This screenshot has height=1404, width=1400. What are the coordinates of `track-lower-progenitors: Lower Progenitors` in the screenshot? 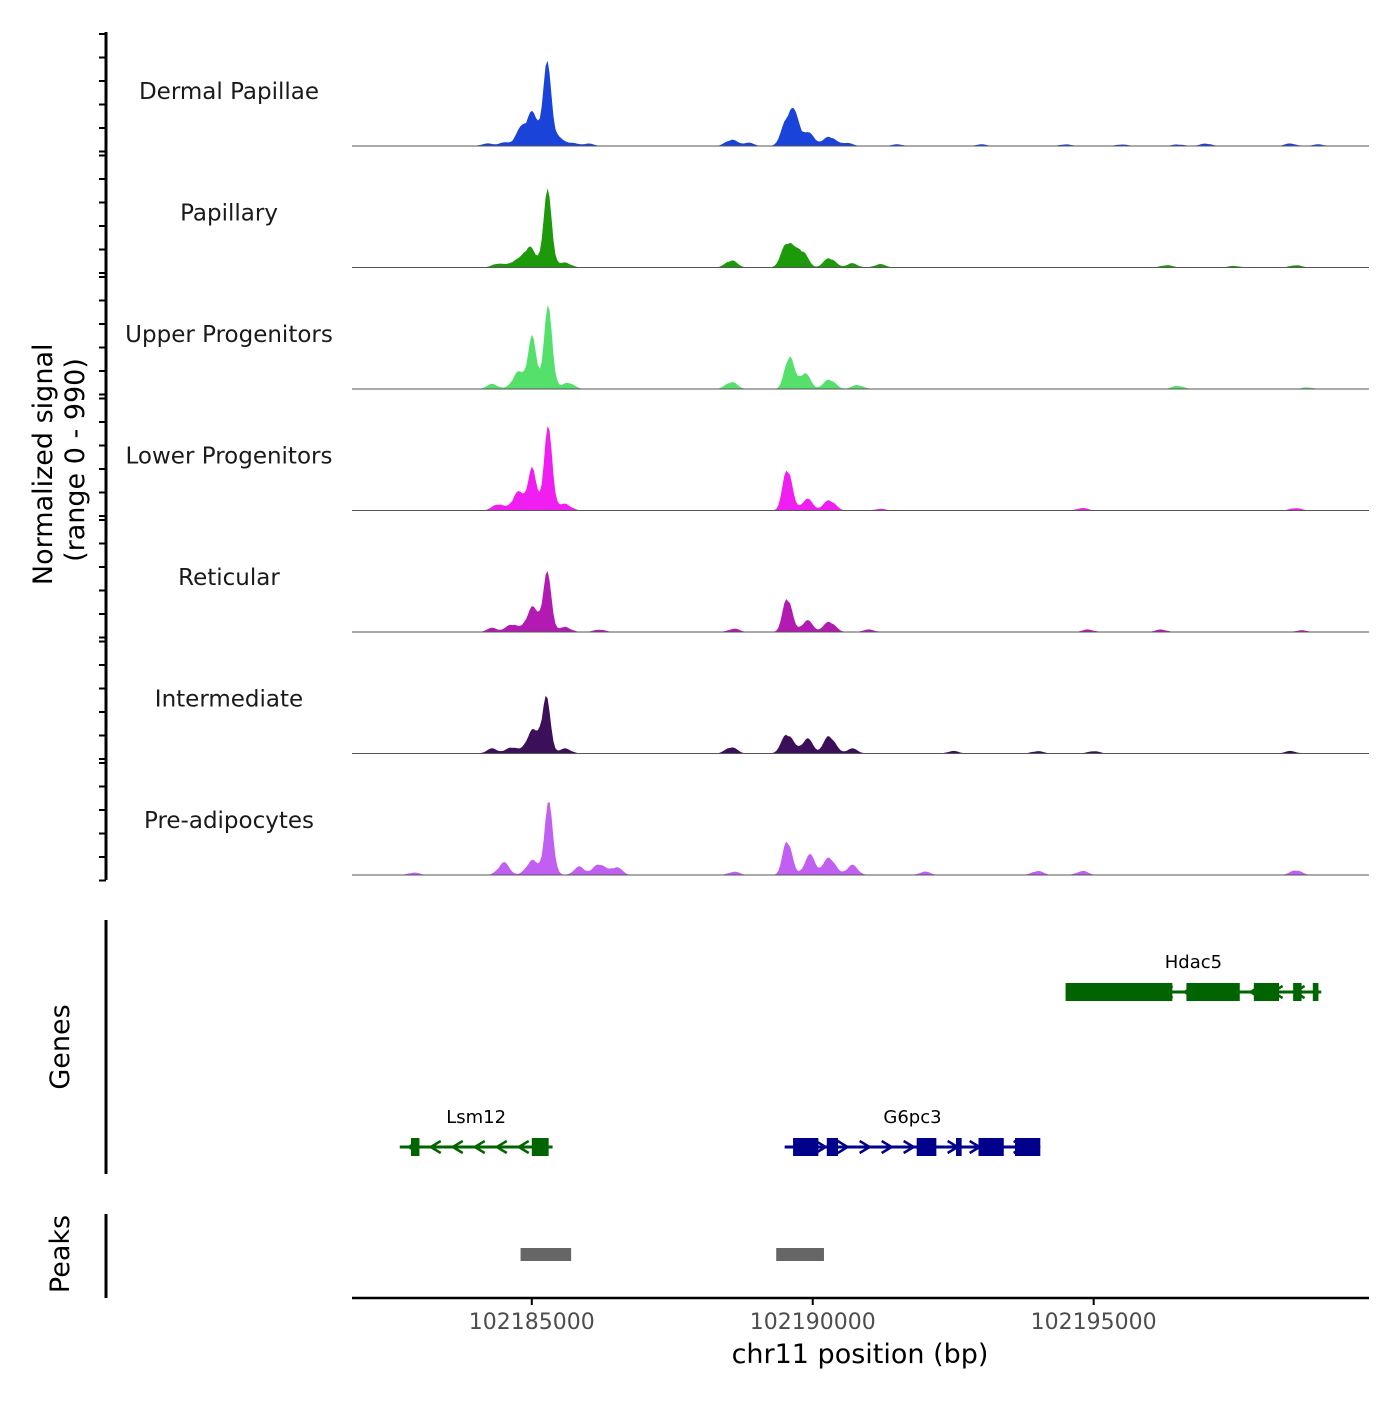 It's located at (747, 468).